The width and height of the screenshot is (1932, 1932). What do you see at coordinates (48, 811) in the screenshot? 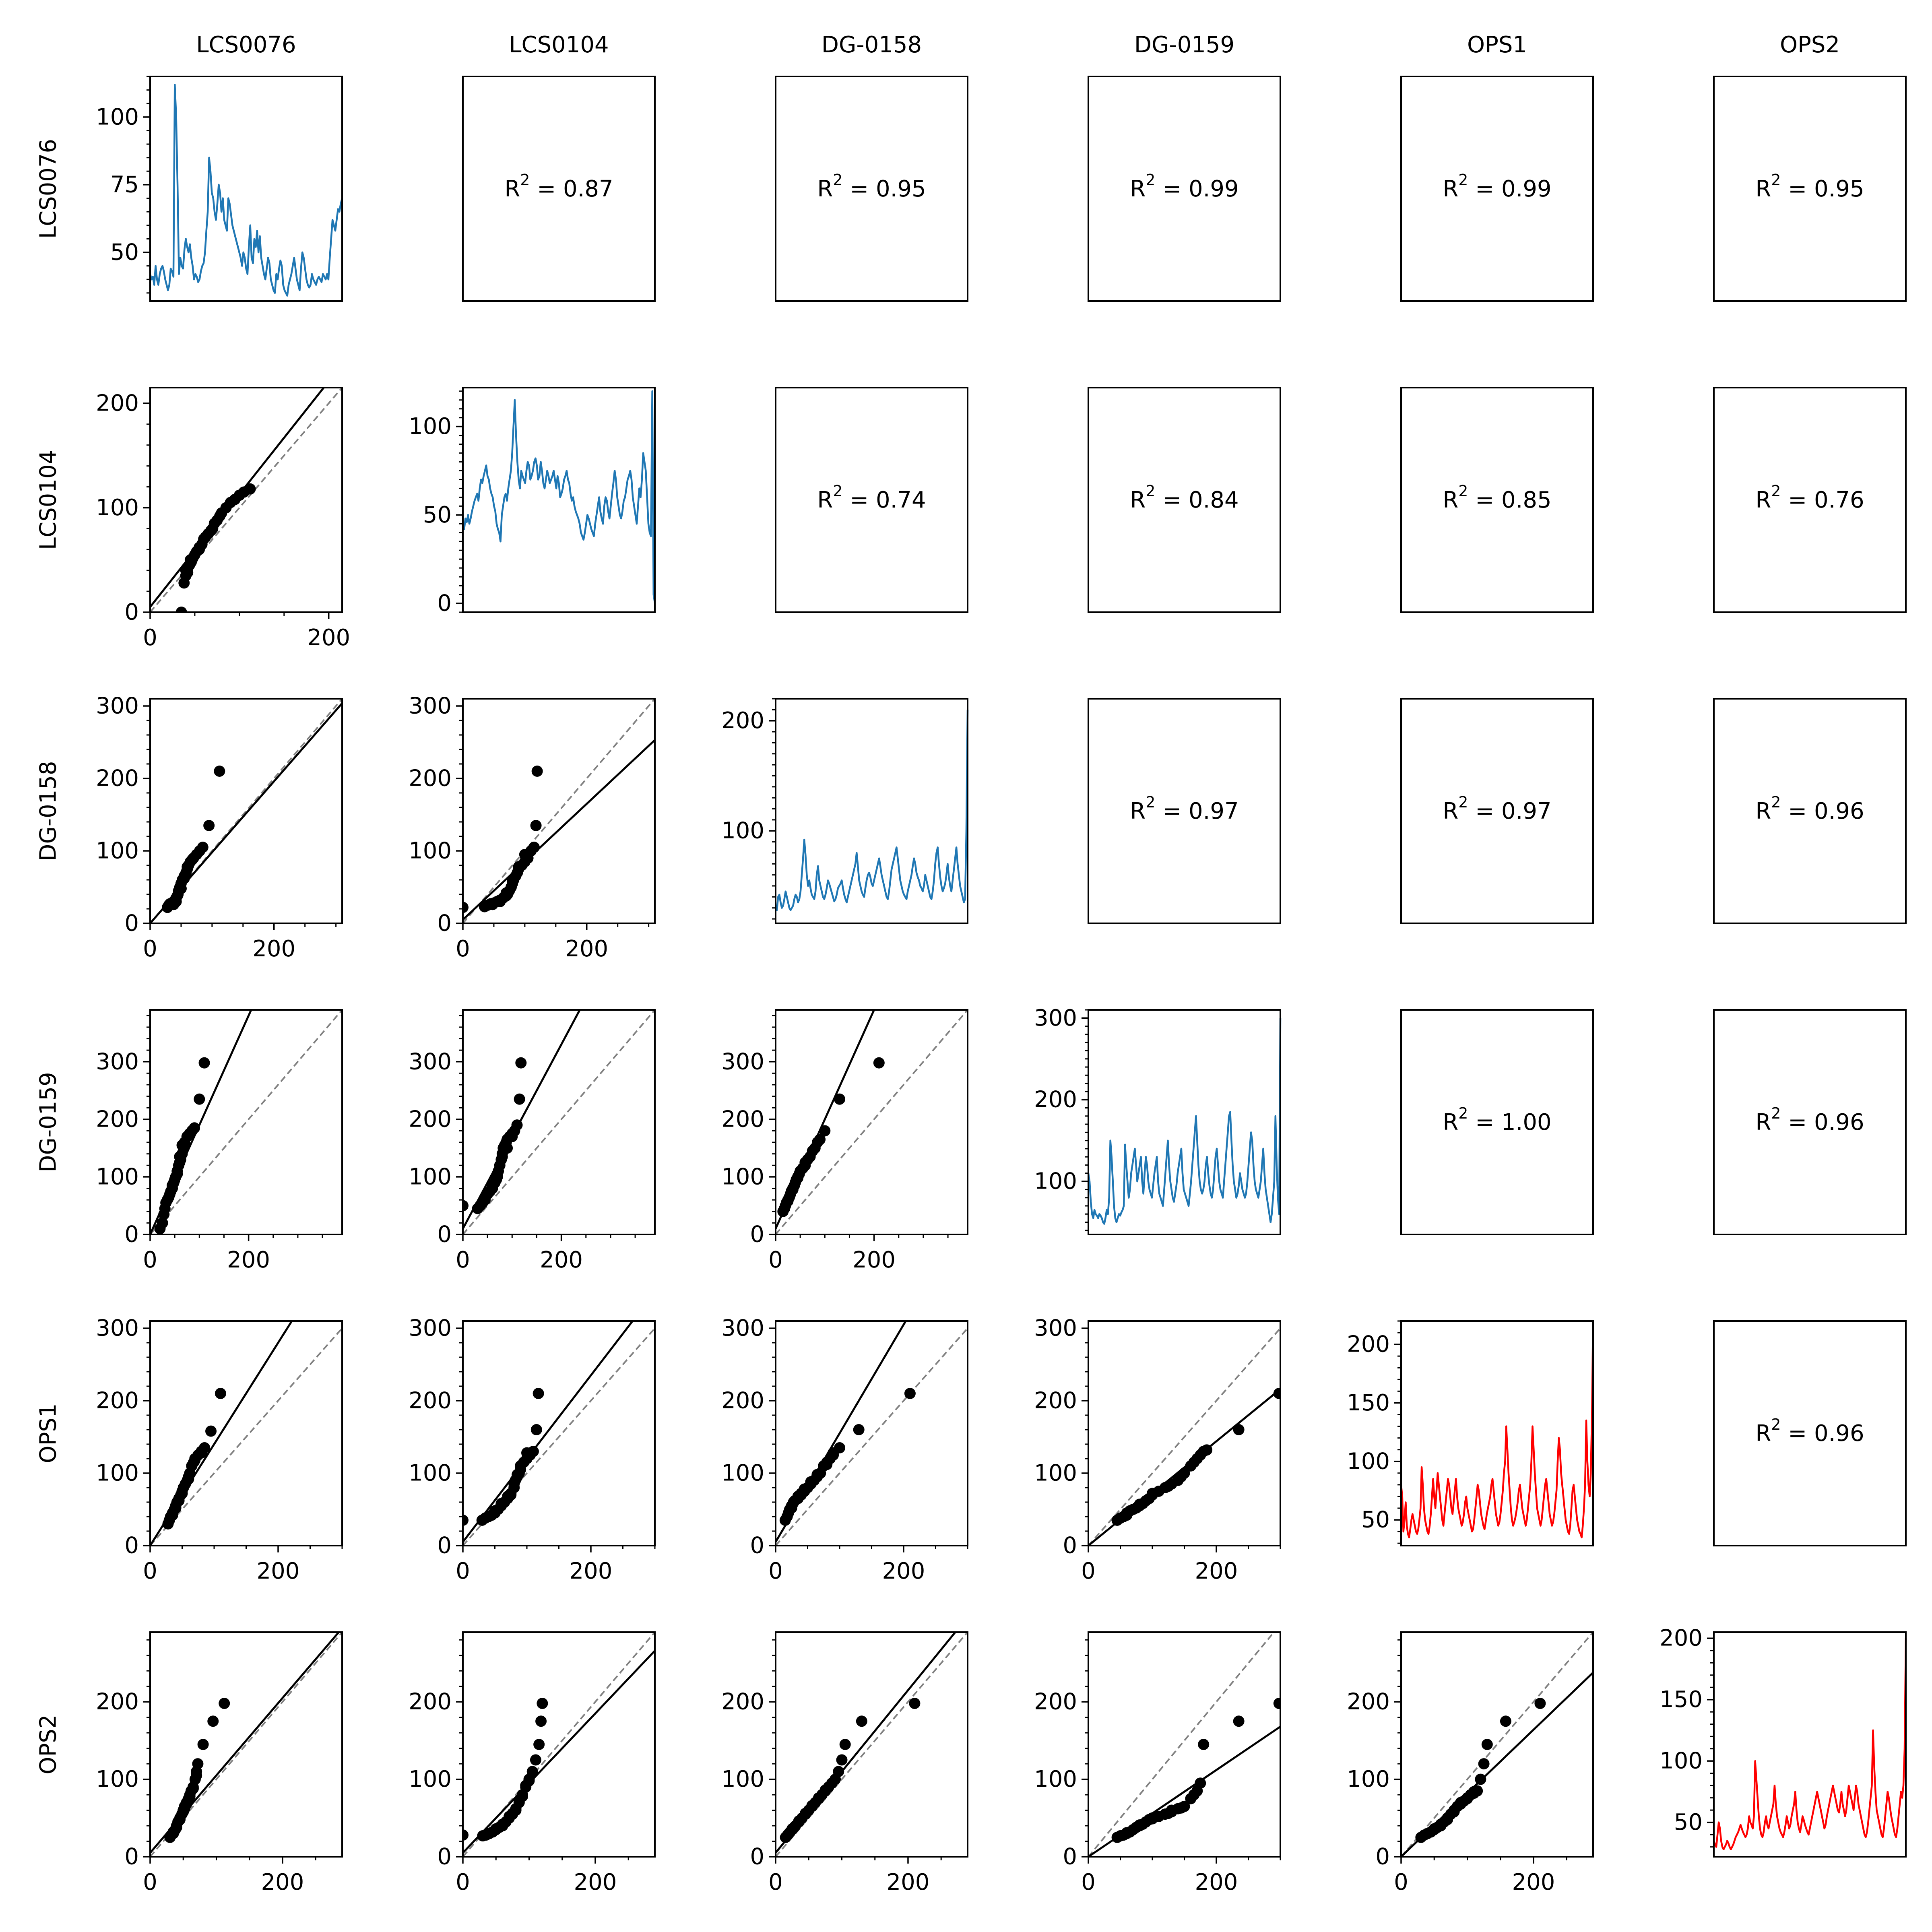
I see `row-label-dg-0158: DG-0158` at bounding box center [48, 811].